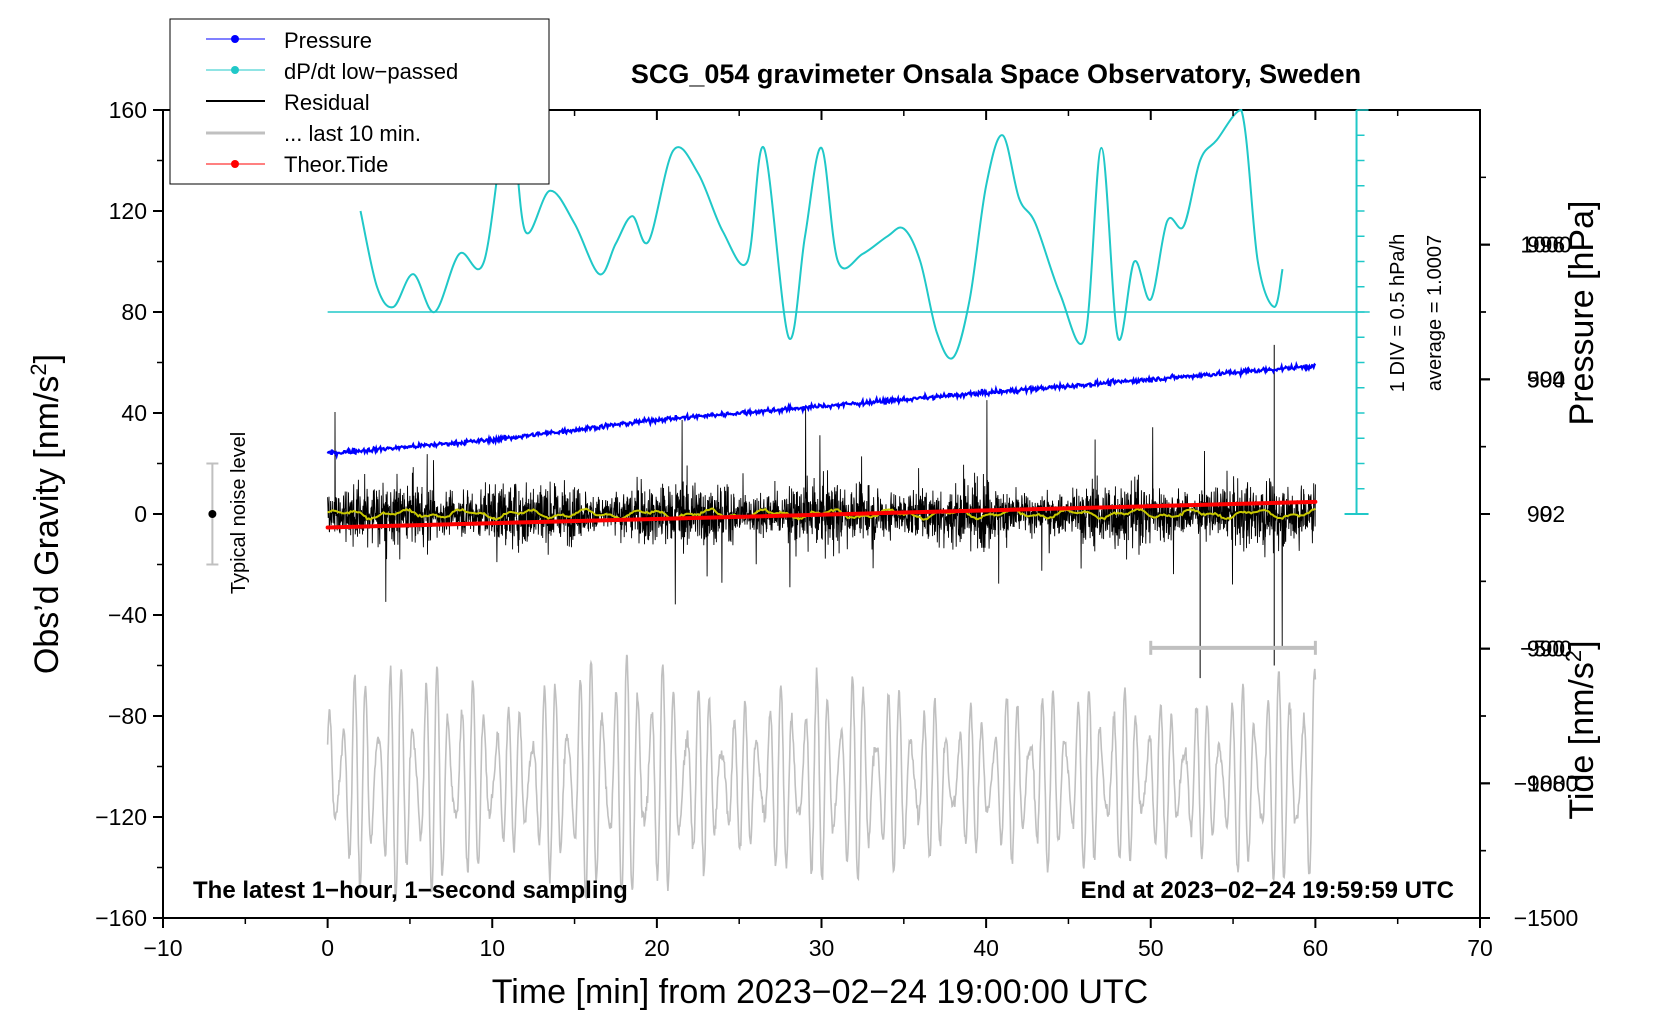  Describe the element at coordinates (410, 890) in the screenshot. I see `footer-left-note: The latest 1−hour, 1−second sampling` at that location.